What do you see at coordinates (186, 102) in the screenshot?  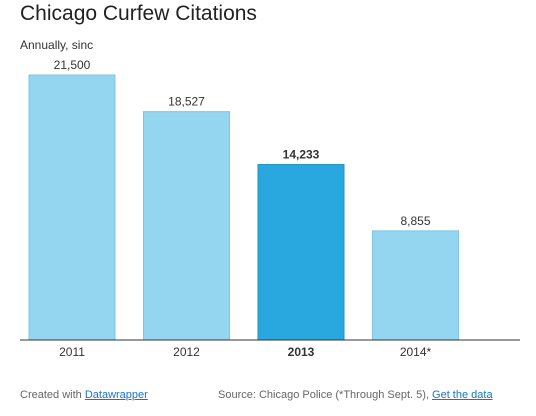 I see `value-label-2012: 18,527` at bounding box center [186, 102].